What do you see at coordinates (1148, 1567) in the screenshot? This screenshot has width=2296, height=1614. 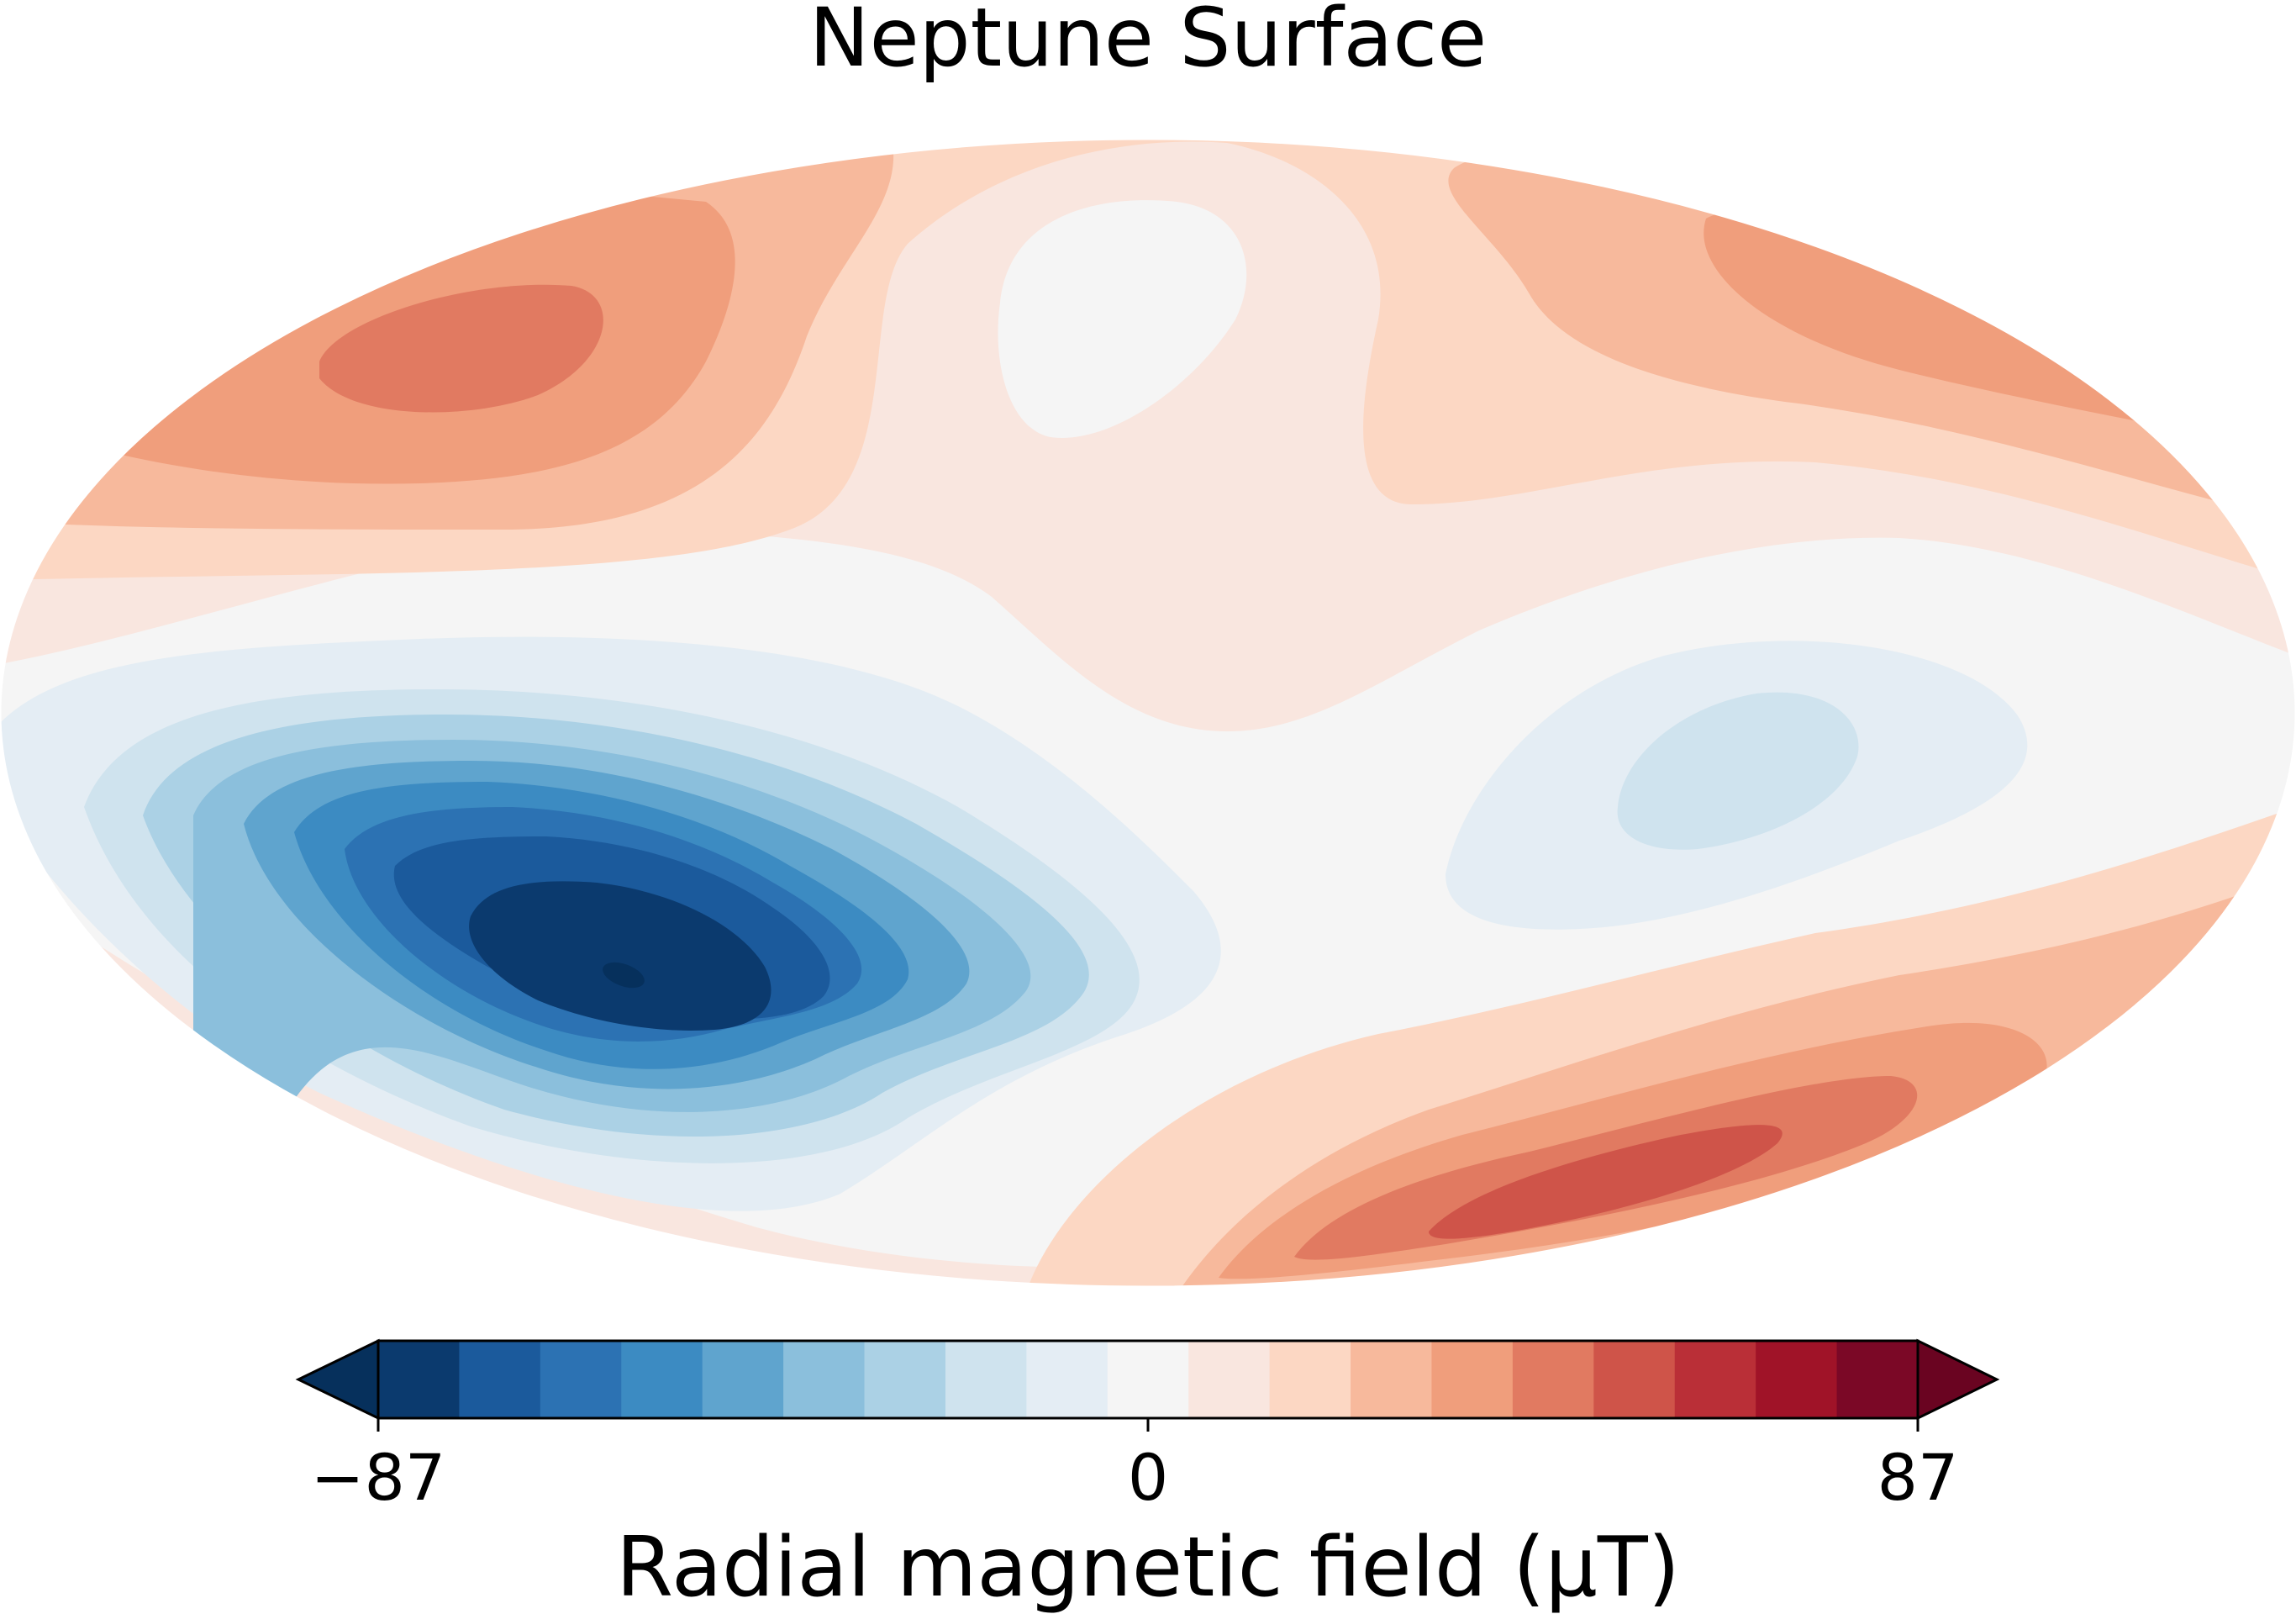 I see `colorbar-label: Radial magnetic field (μT)` at bounding box center [1148, 1567].